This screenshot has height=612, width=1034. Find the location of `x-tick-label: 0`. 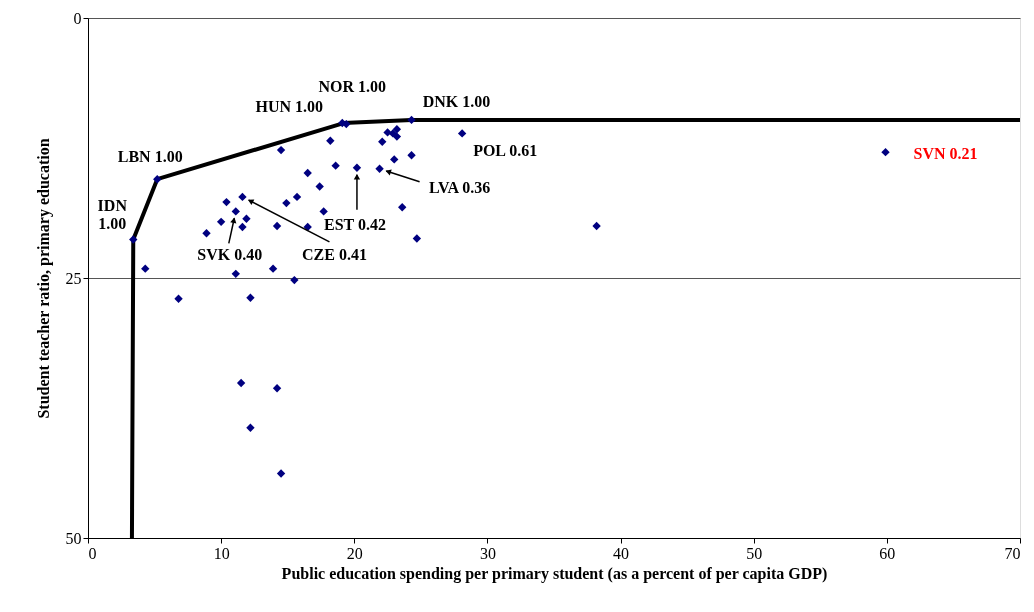

x-tick-label: 0 is located at coordinates (92, 553).